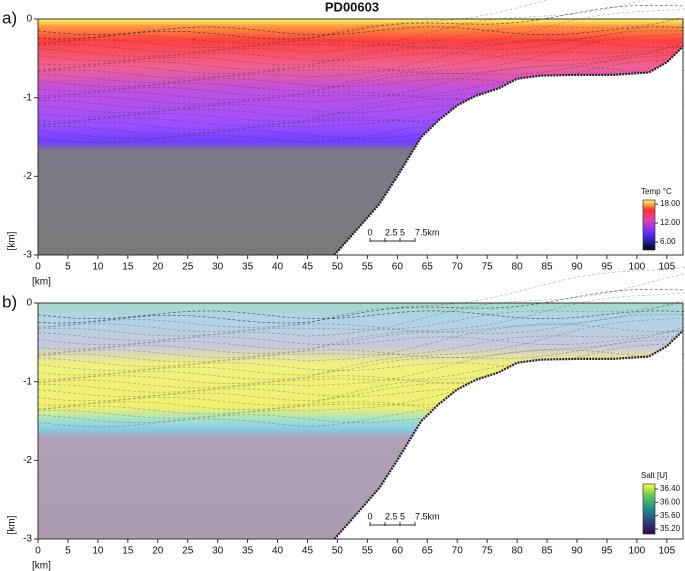 The image size is (685, 571). What do you see at coordinates (27, 460) in the screenshot?
I see `y-tick-label: -2` at bounding box center [27, 460].